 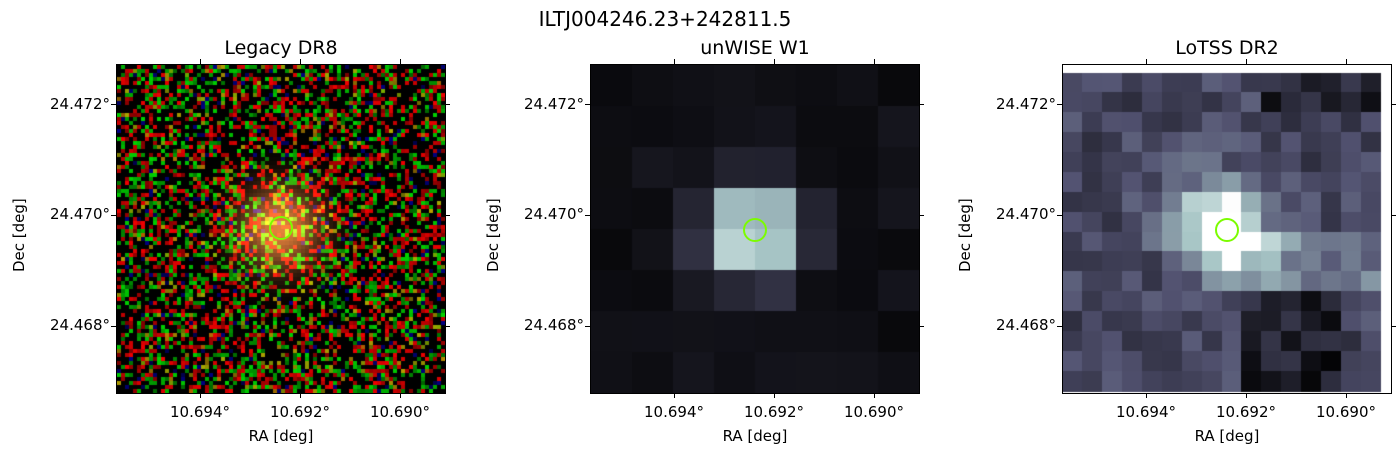 I want to click on panel-title: LoTSS DR2, so click(x=1227, y=48).